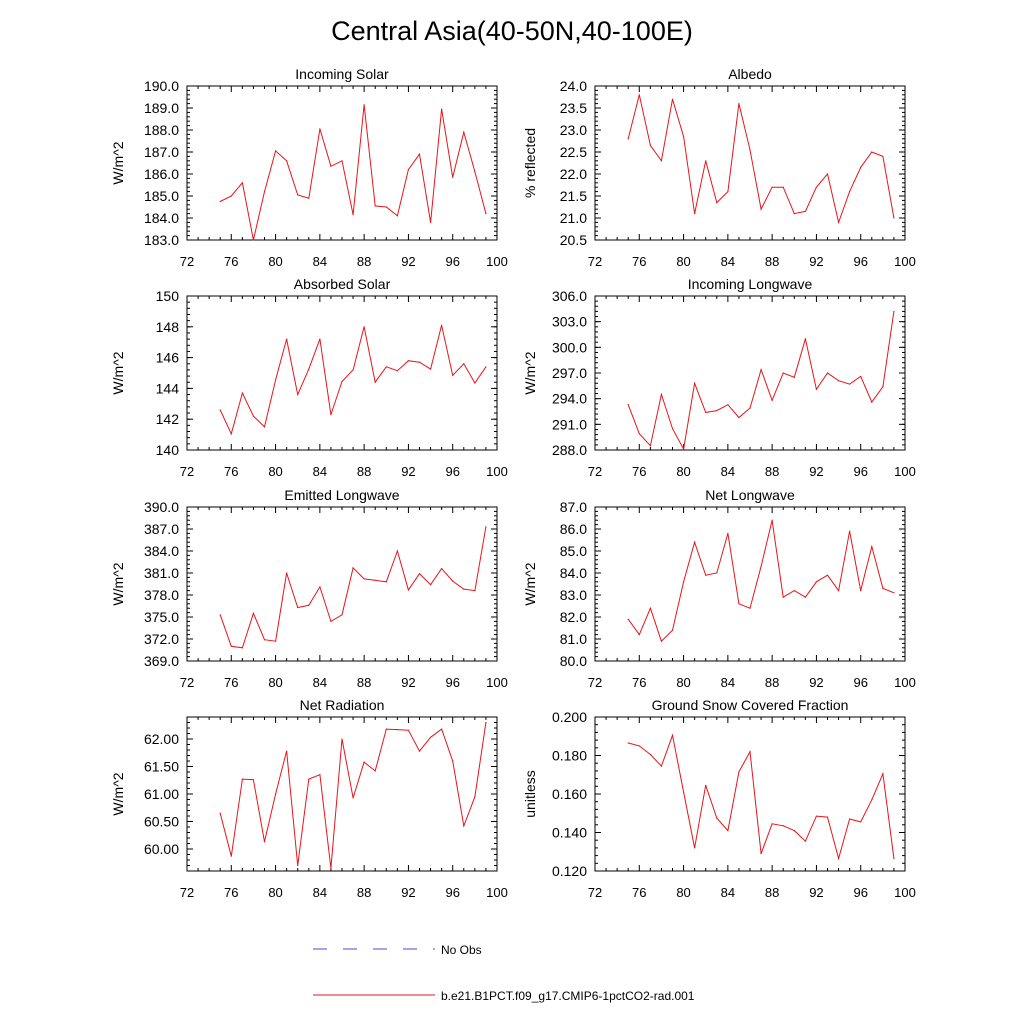 Image resolution: width=1024 pixels, height=1024 pixels. What do you see at coordinates (161, 218) in the screenshot?
I see `y-tick-label: 184.0` at bounding box center [161, 218].